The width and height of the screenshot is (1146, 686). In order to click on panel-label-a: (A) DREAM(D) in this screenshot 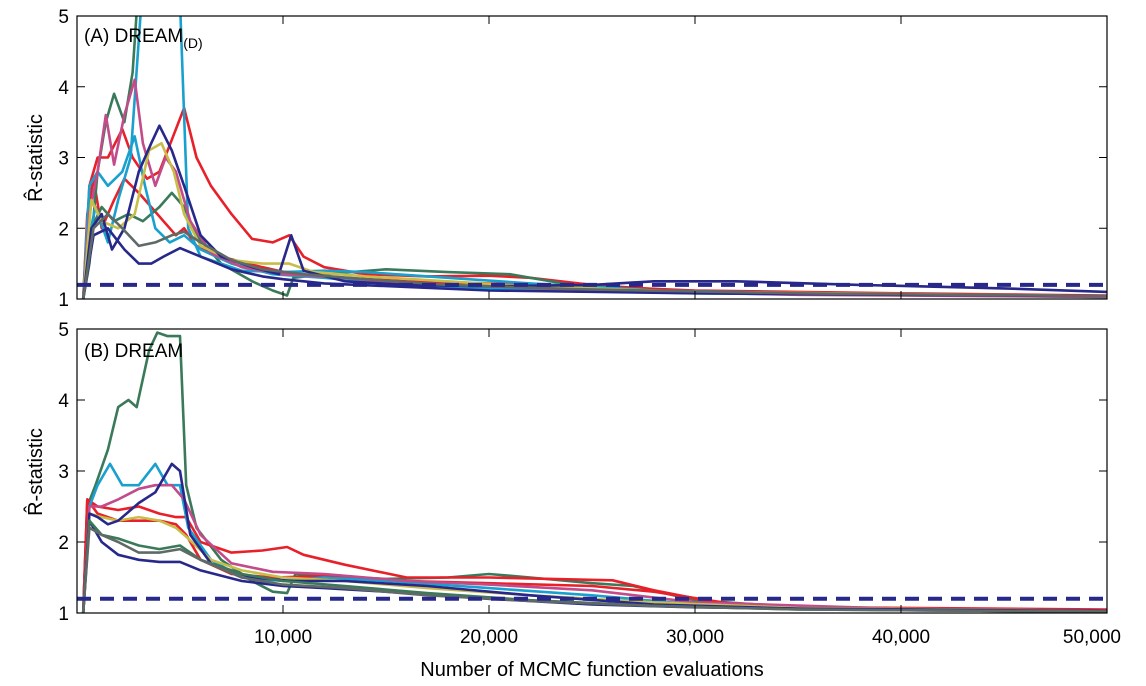, I will do `click(143, 38)`.